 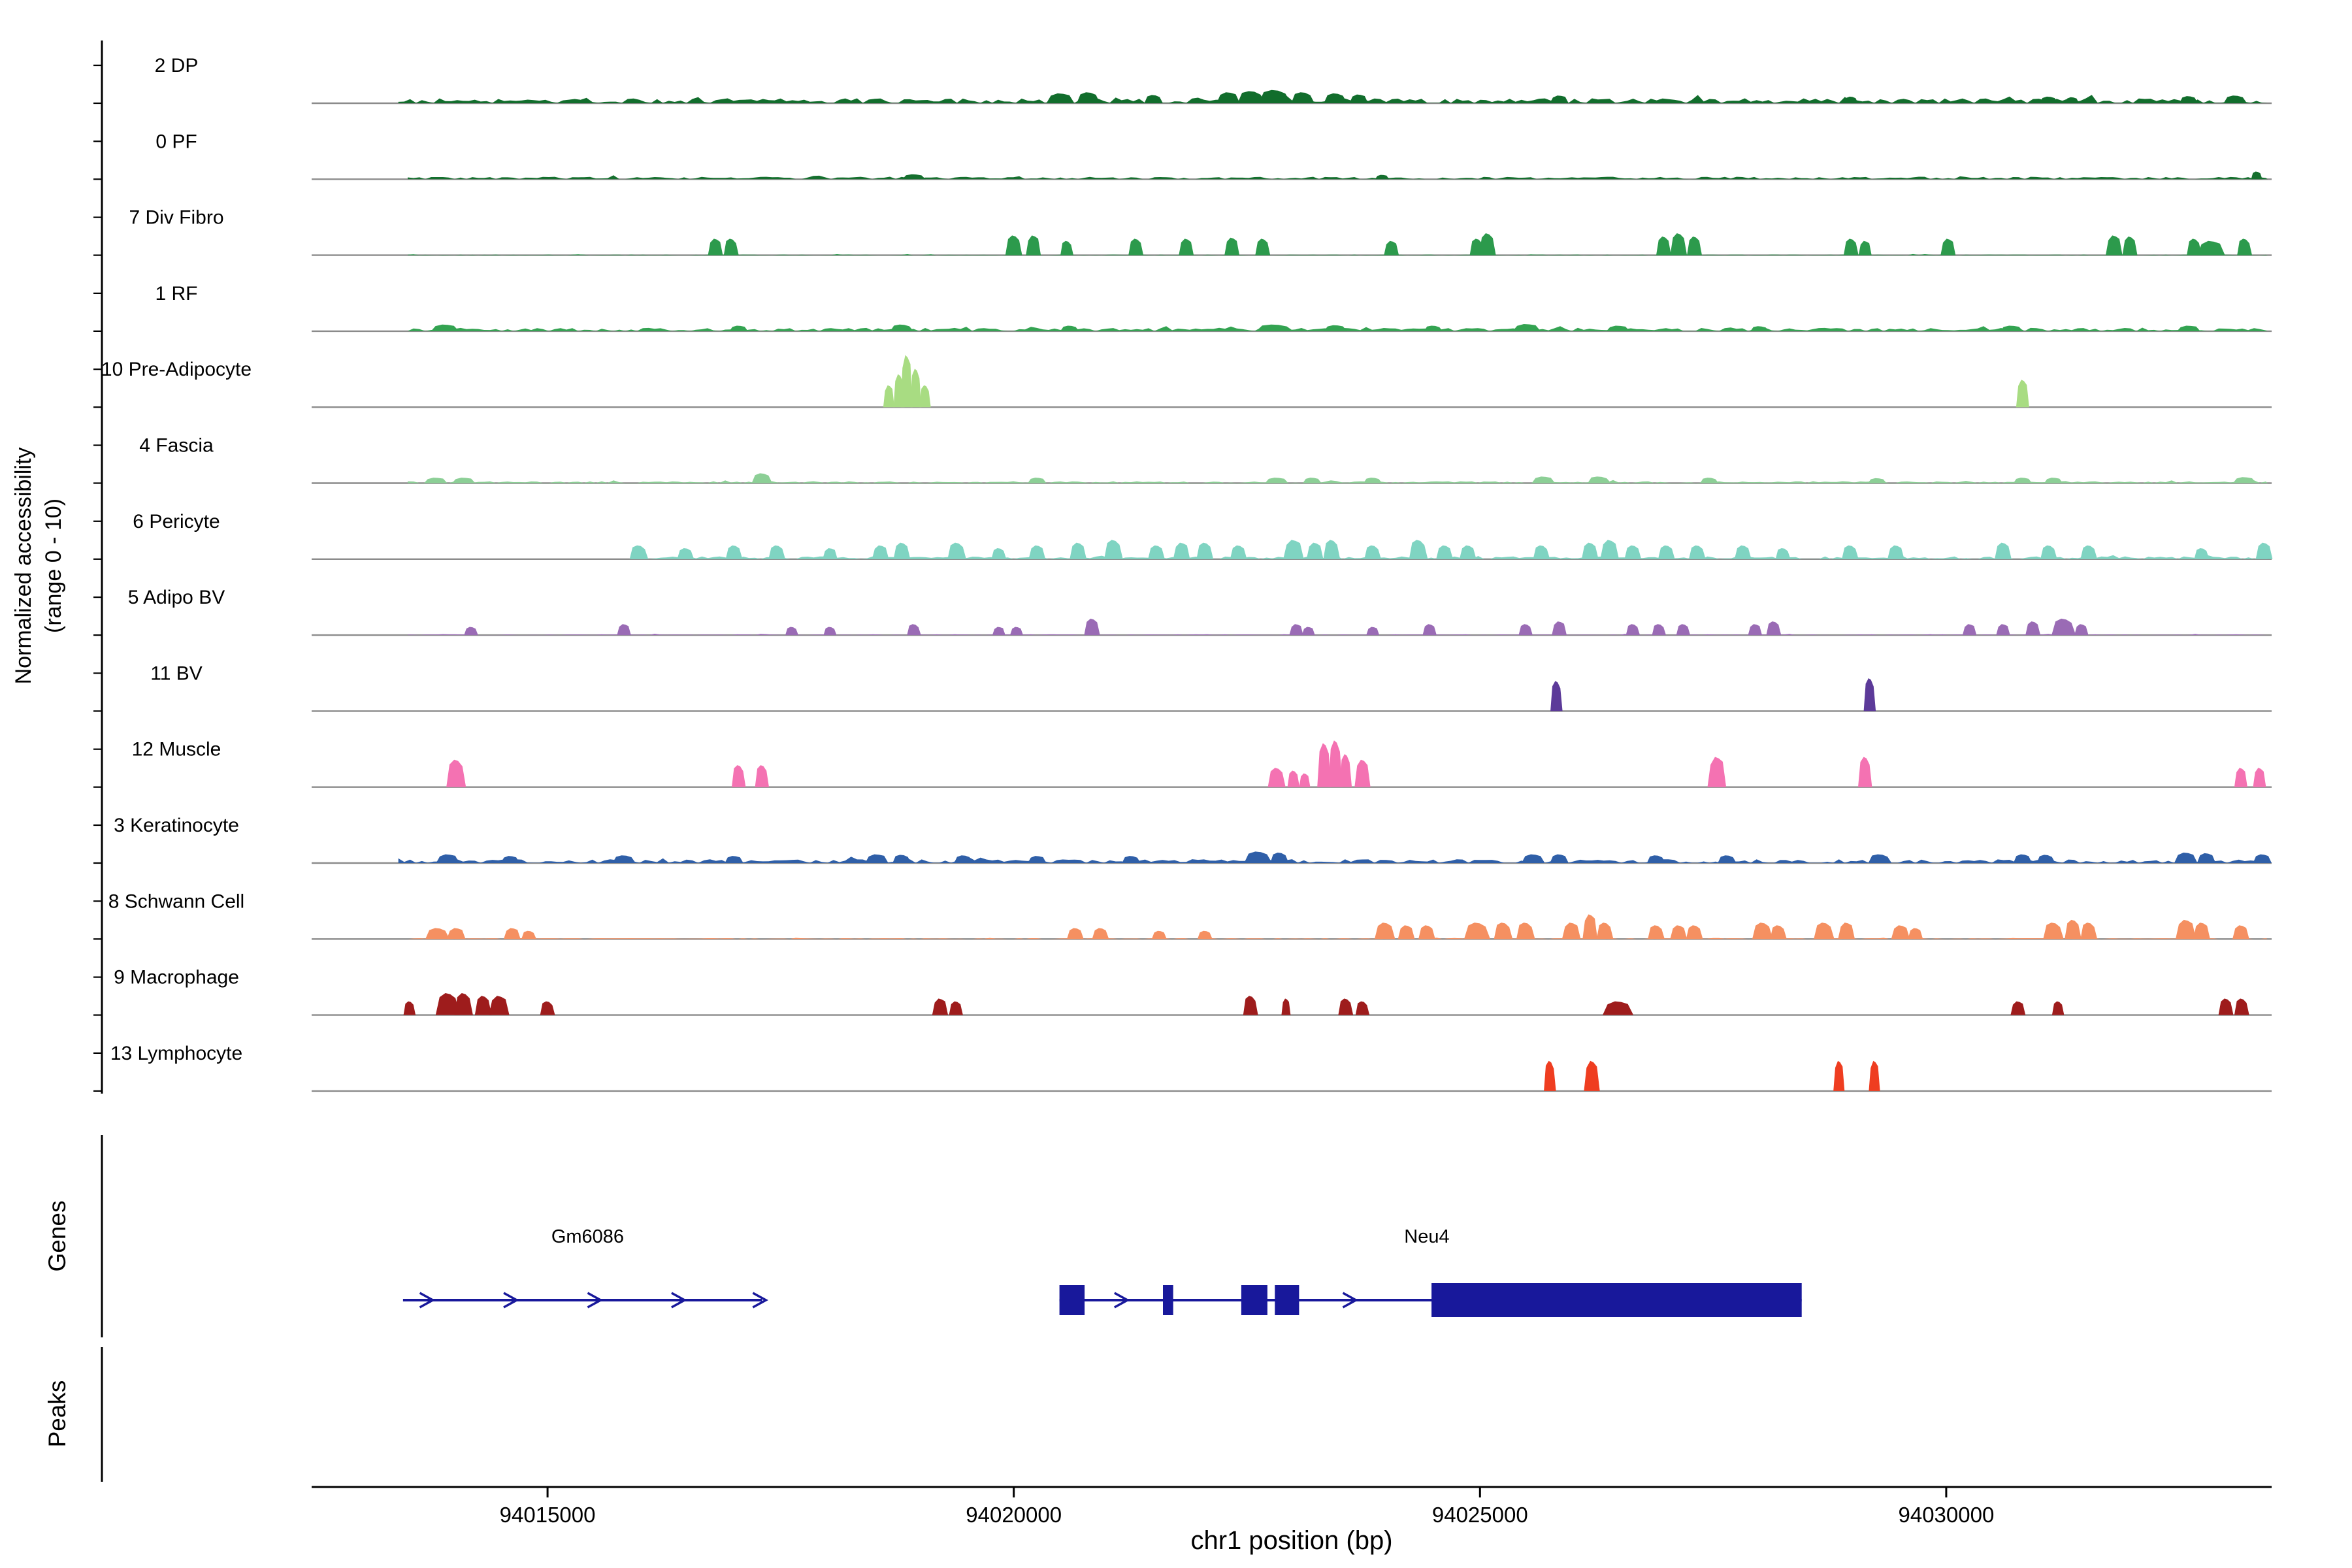 I want to click on track-label: 11 BV, so click(x=176, y=673).